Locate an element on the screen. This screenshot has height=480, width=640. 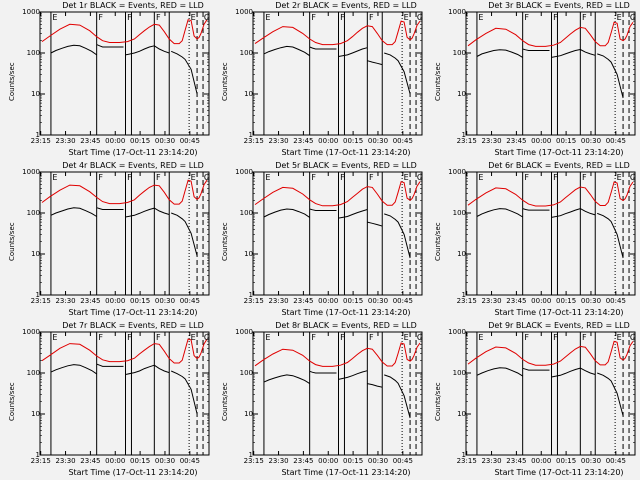
panel-title: Det 4r BLACK = Events, RED = LLD is located at coordinates (133, 165).